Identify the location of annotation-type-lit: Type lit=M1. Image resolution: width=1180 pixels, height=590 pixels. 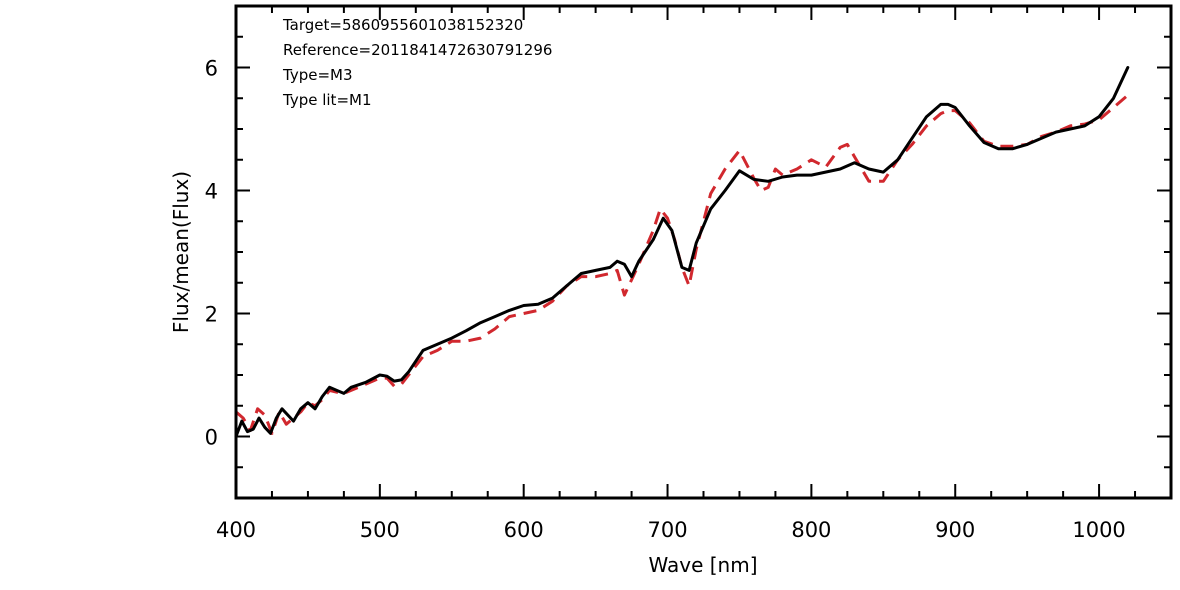
(327, 100).